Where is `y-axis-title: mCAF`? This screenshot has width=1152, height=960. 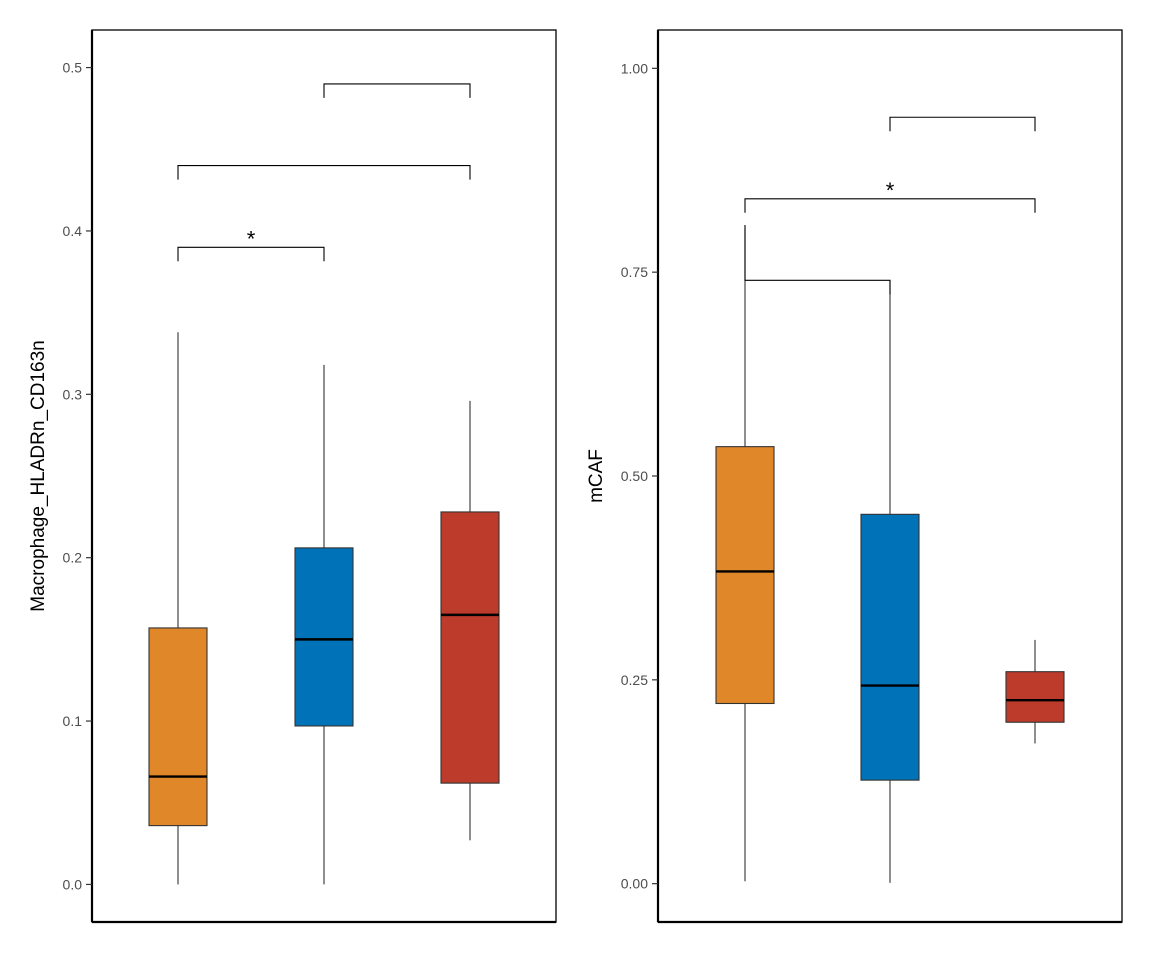
y-axis-title: mCAF is located at coordinates (596, 476).